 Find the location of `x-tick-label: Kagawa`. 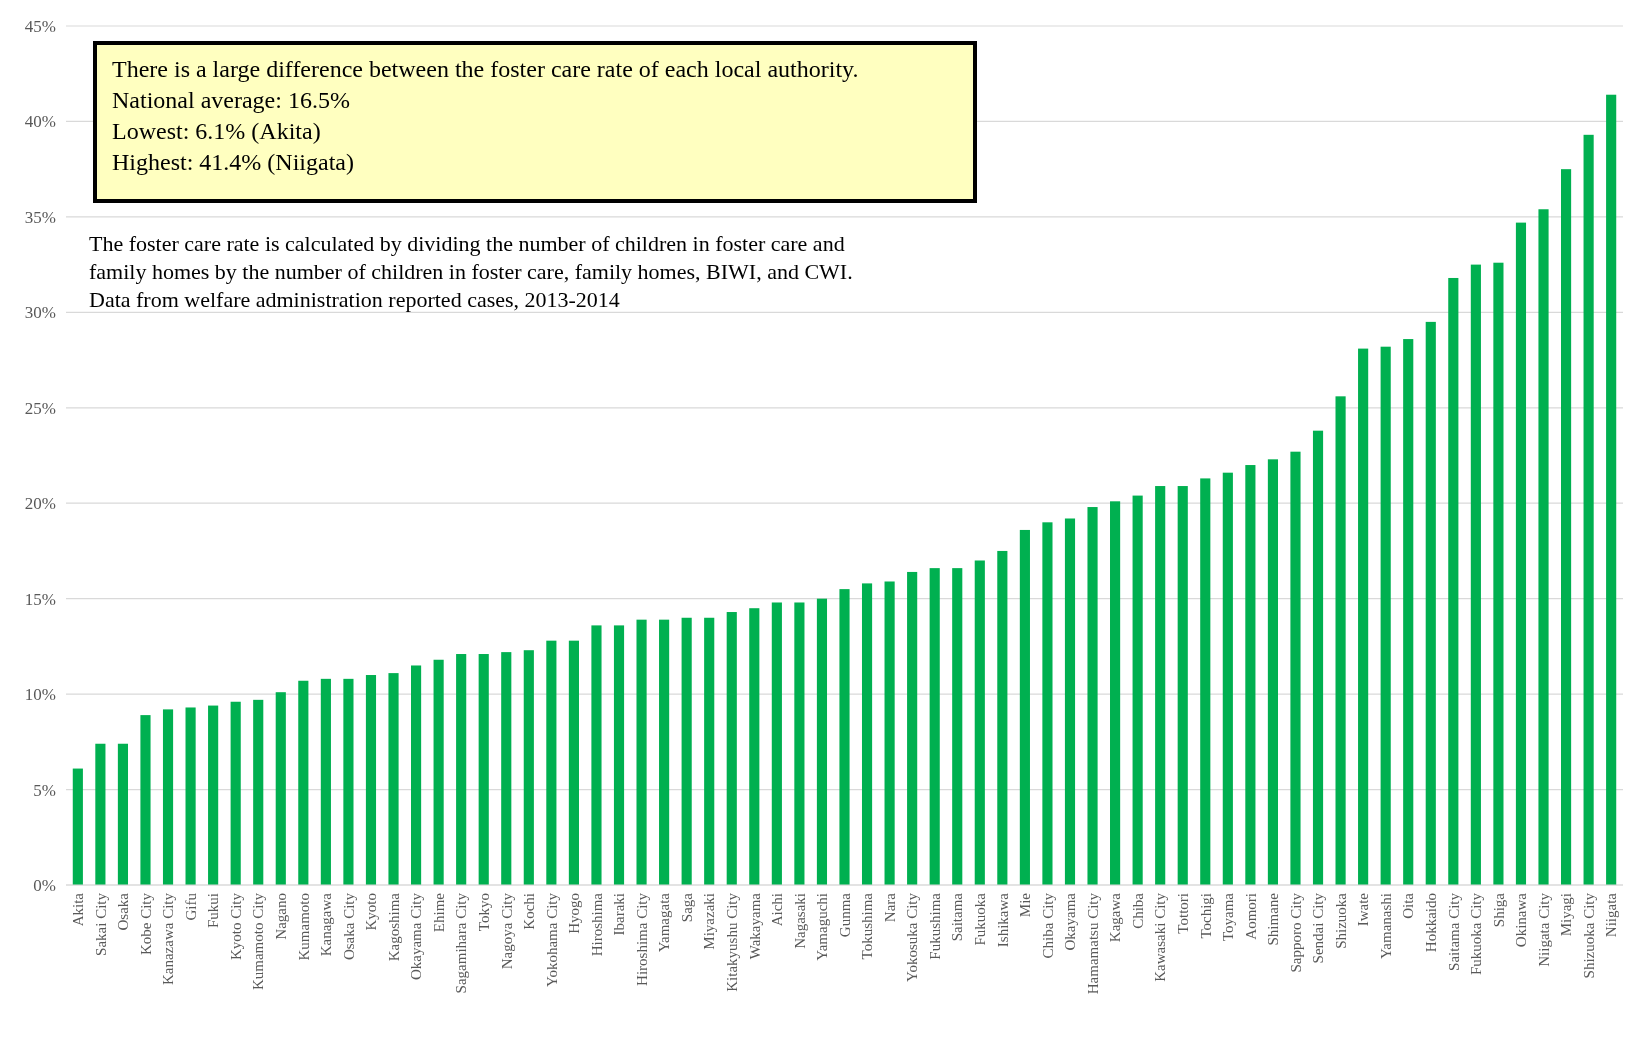

x-tick-label: Kagawa is located at coordinates (1115, 917).